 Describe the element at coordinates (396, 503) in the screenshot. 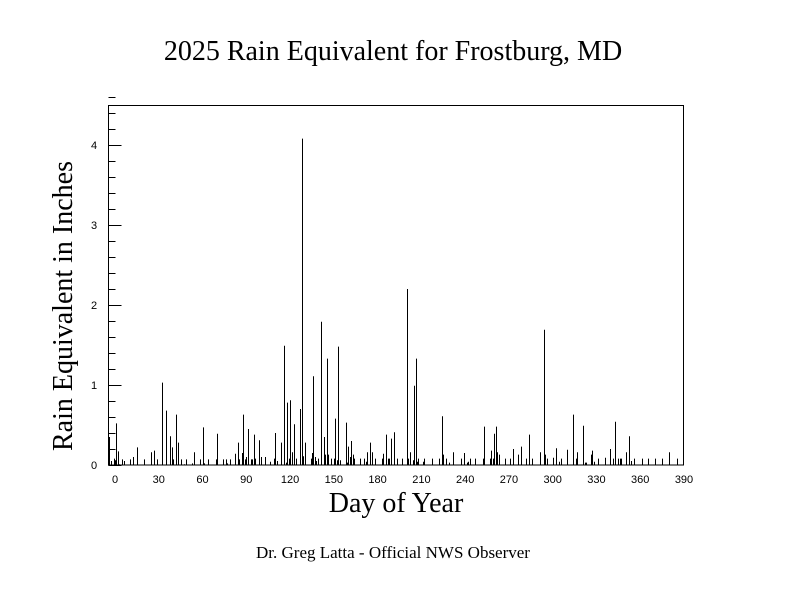

I see `x-axis-label: Day of Year` at that location.